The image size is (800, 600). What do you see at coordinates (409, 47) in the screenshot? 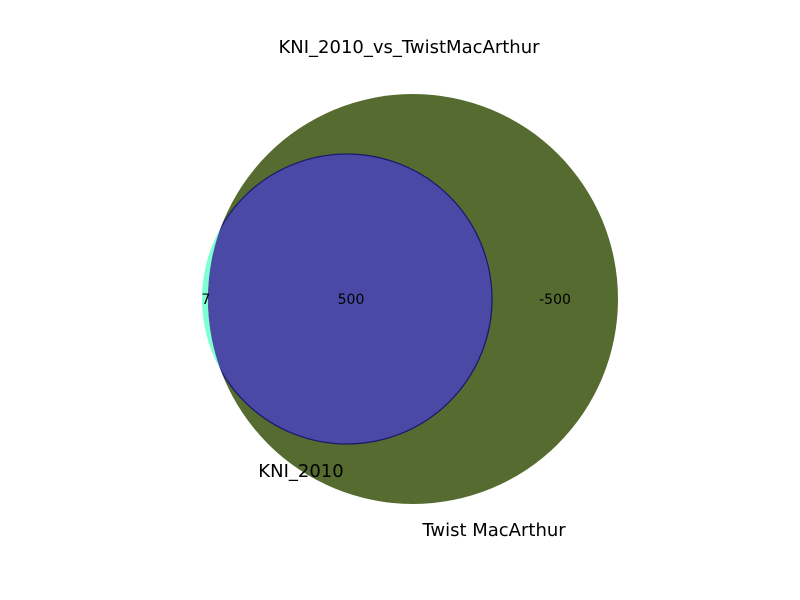
I see `diagram-title: KNI_2010_vs_TwistMacArthur` at bounding box center [409, 47].